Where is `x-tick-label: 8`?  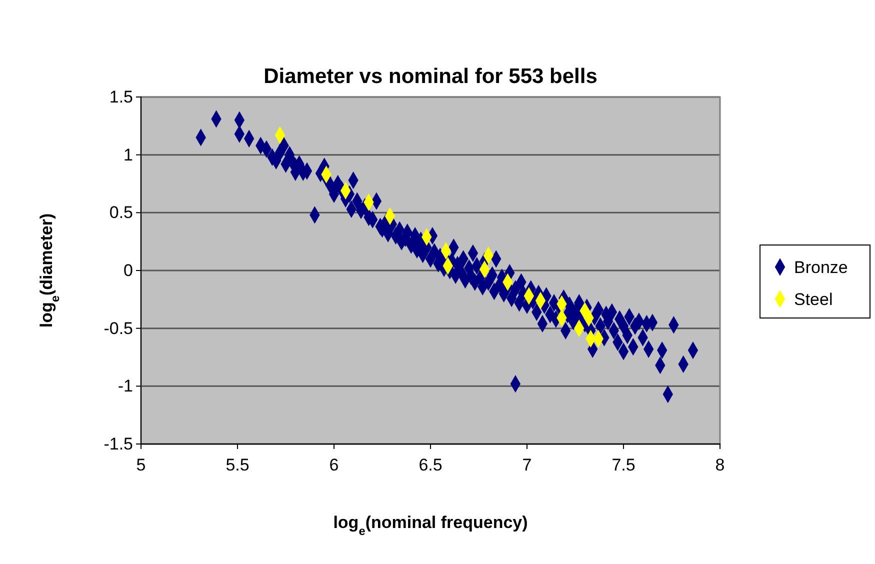
x-tick-label: 8 is located at coordinates (720, 465).